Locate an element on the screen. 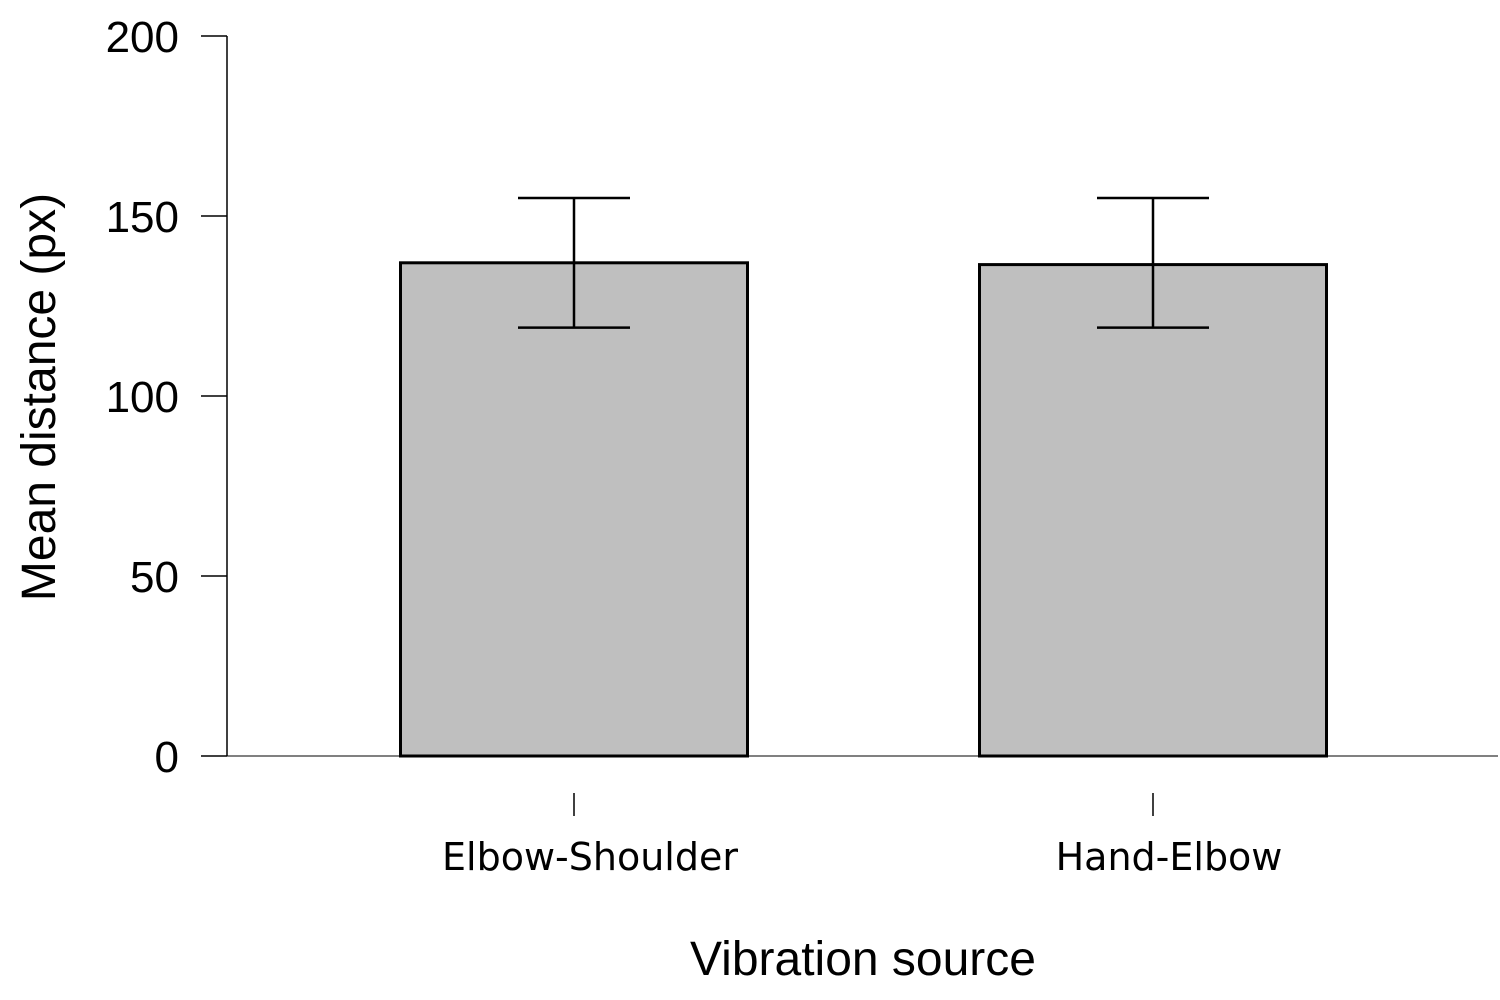  error-bars is located at coordinates (863, 262).